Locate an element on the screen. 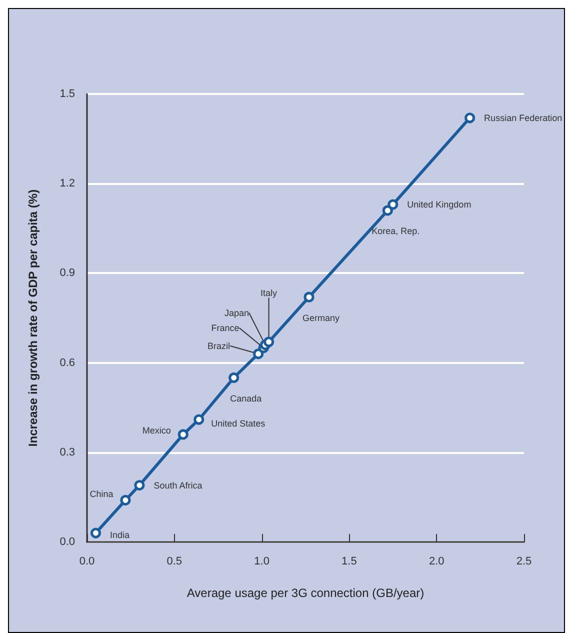 This screenshot has height=633, width=573. y-tick-label: 0.3 is located at coordinates (67, 452).